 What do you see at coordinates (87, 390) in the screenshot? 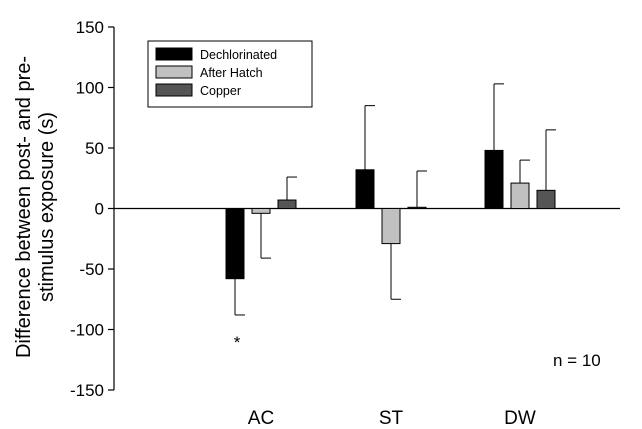
I see `y-tick-label: -150` at bounding box center [87, 390].